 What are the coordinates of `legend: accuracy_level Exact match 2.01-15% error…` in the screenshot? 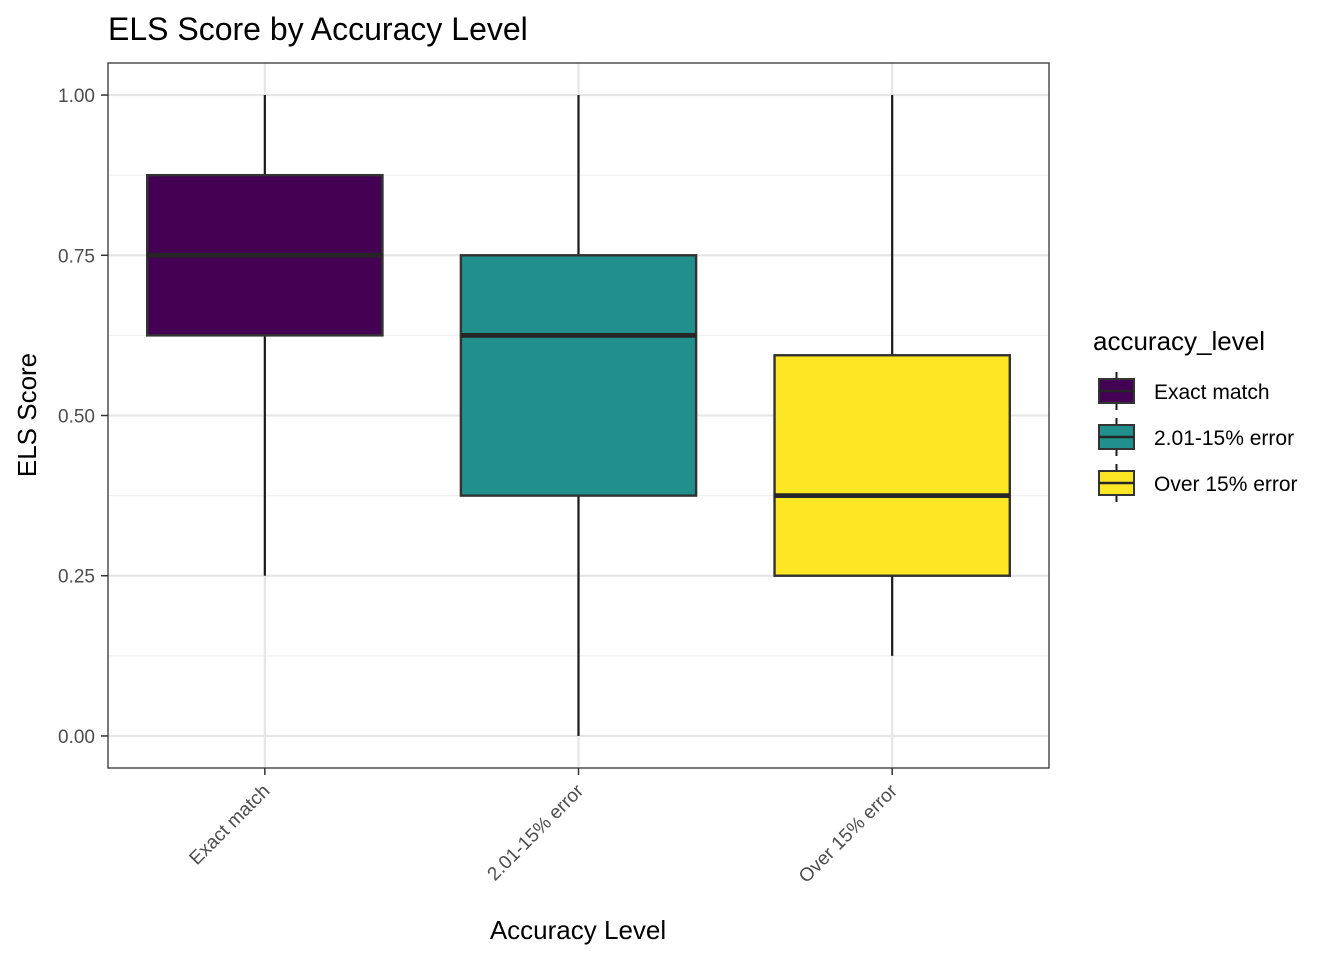 It's located at (1195, 414).